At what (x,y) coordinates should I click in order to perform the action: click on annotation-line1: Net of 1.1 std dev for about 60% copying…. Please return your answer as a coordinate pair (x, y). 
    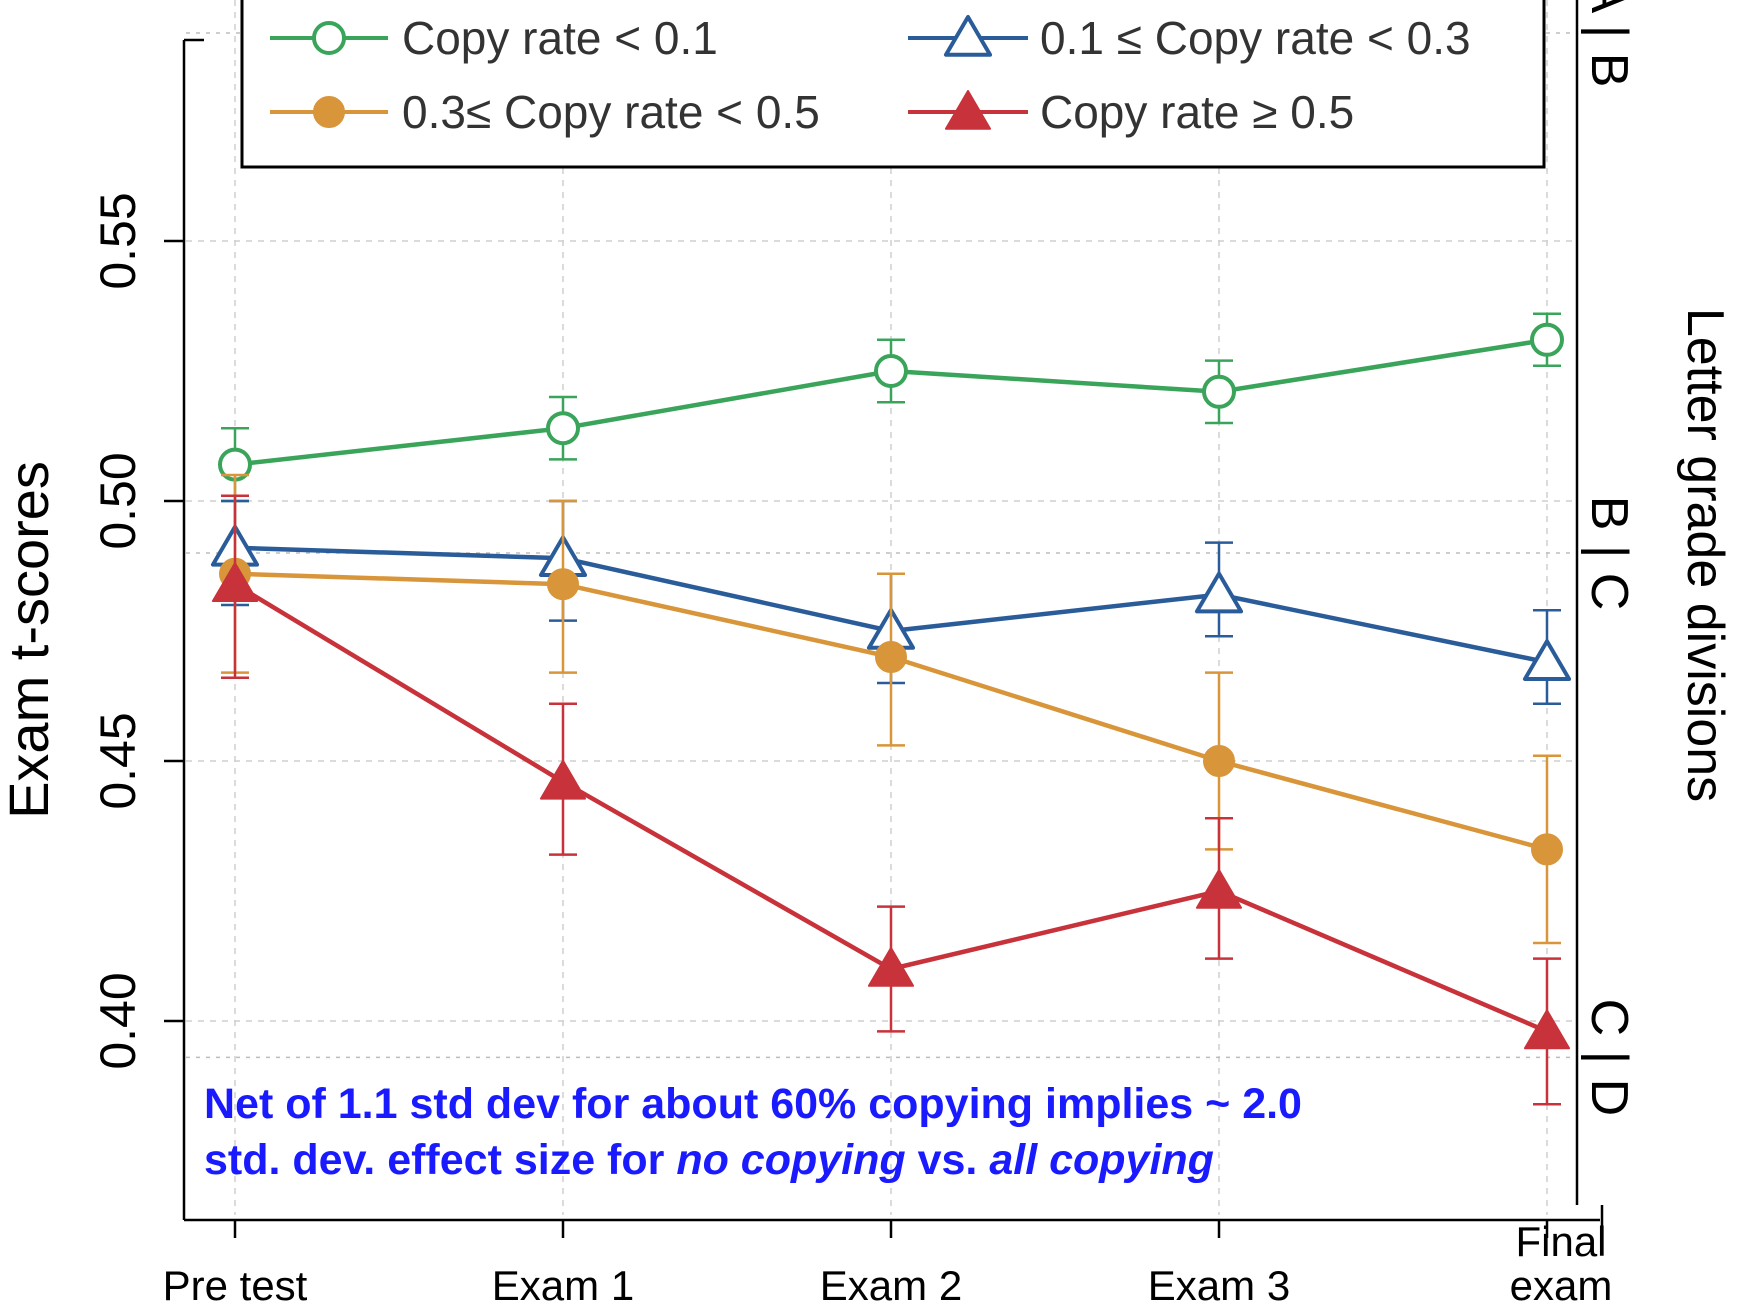
    Looking at the image, I should click on (753, 1104).